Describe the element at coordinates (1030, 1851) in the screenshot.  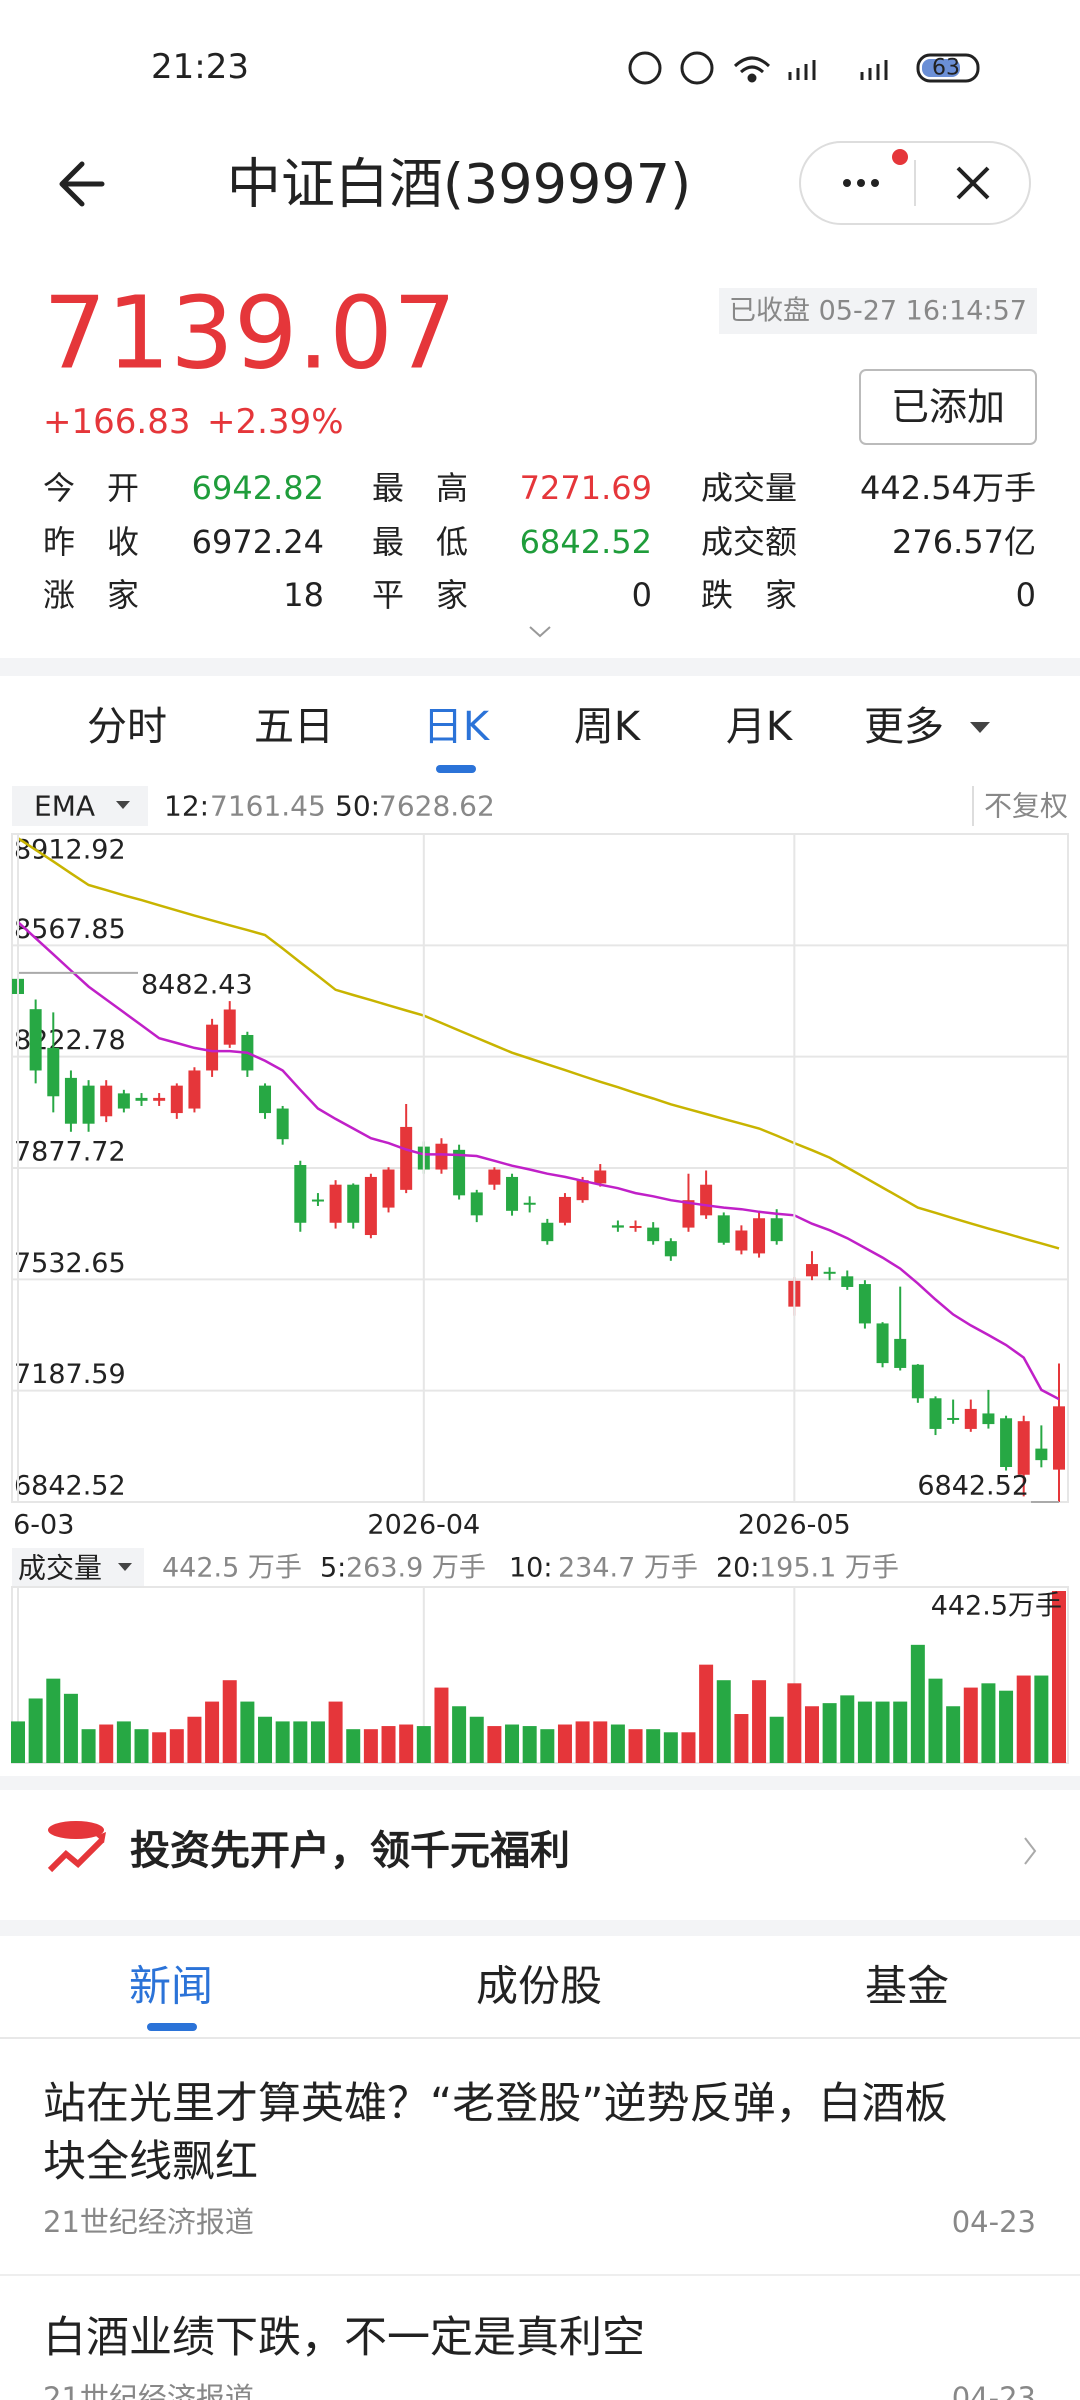
I see `promo-chevron` at that location.